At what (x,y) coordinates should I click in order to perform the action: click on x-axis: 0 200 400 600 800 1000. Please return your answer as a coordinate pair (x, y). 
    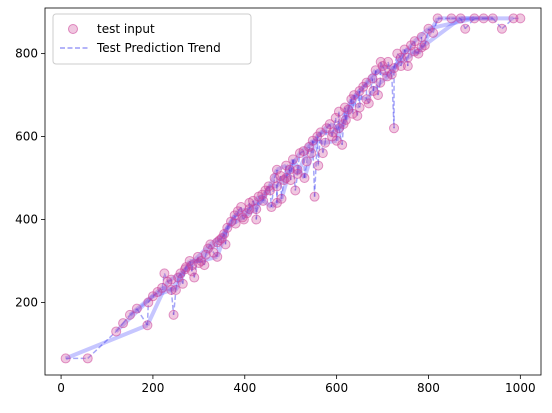
    Looking at the image, I should click on (296, 385).